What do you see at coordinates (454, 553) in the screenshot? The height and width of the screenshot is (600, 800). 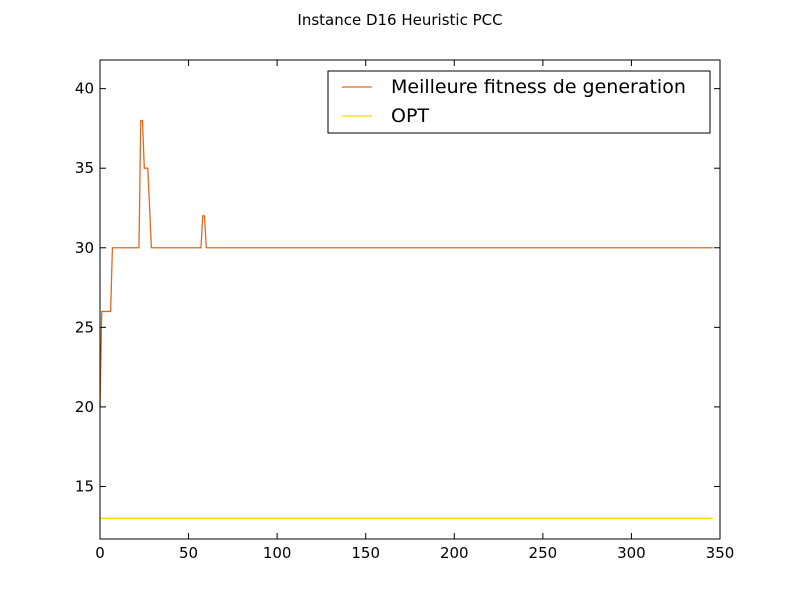 I see `x-tick-label: 200` at bounding box center [454, 553].